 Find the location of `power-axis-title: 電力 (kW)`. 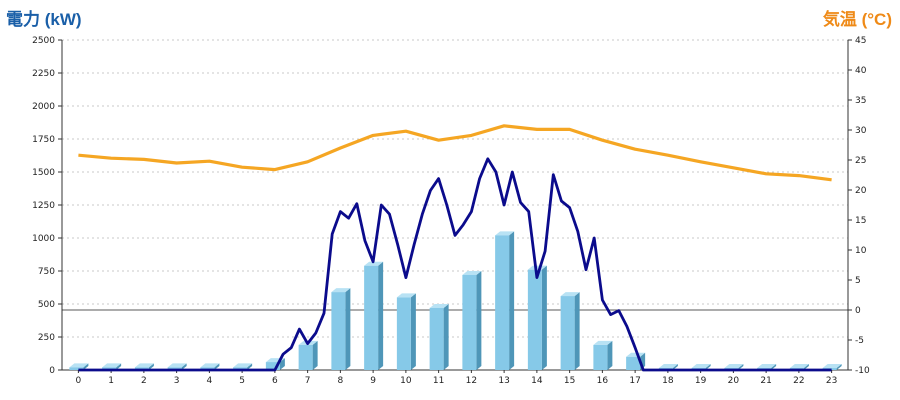

power-axis-title: 電力 (kW) is located at coordinates (44, 19).